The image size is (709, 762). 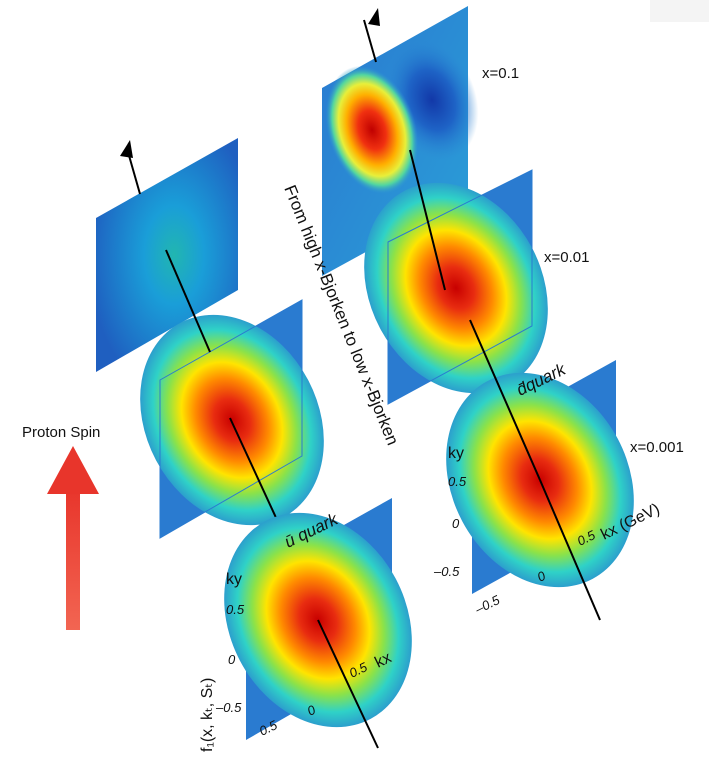 What do you see at coordinates (657, 447) in the screenshot?
I see `x-label-2: x=0.001` at bounding box center [657, 447].